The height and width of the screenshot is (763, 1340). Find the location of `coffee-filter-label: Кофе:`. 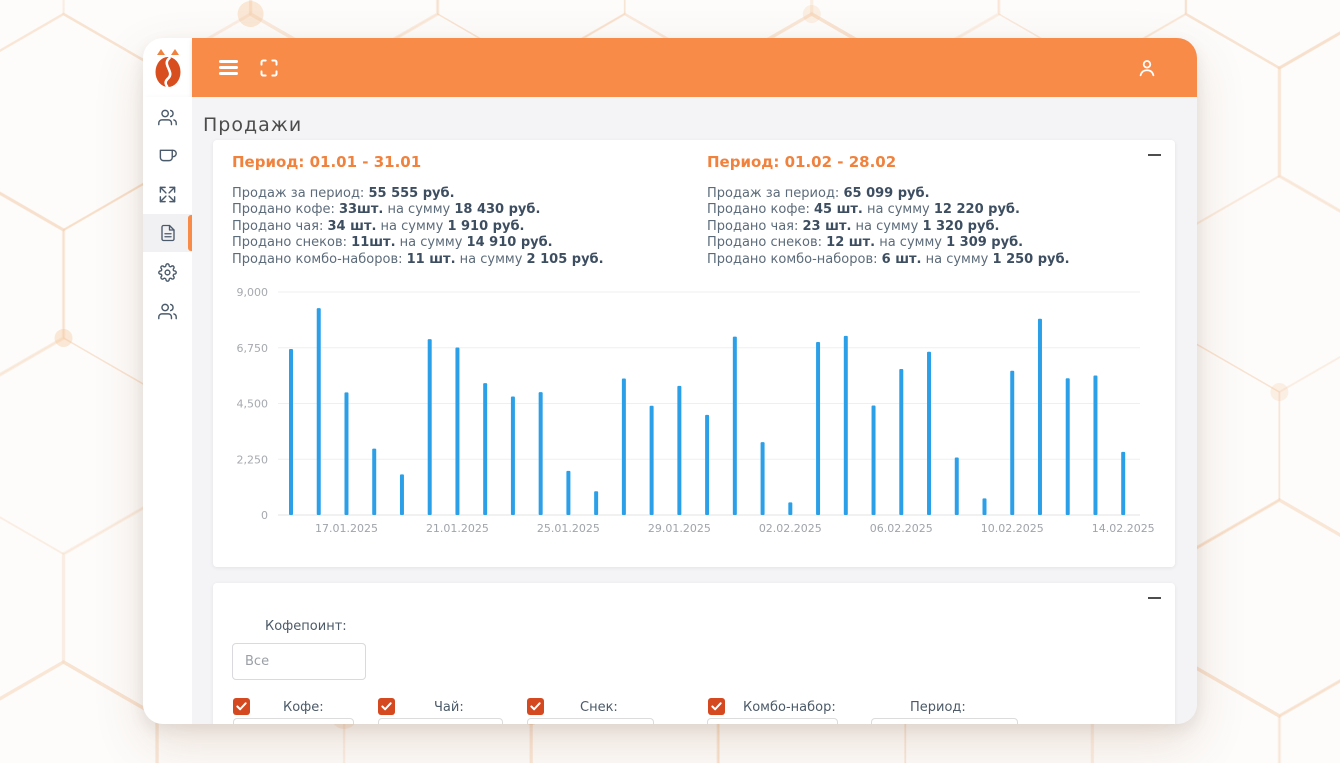

coffee-filter-label: Кофе: is located at coordinates (303, 707).